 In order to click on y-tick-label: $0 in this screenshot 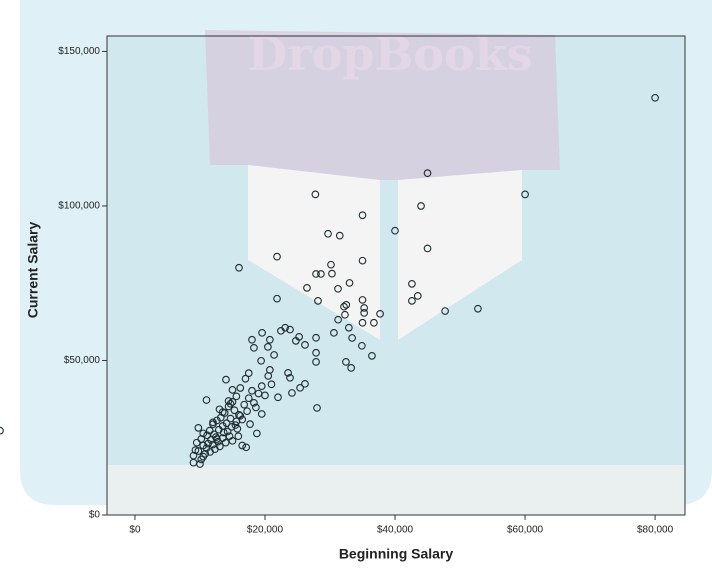, I will do `click(95, 515)`.